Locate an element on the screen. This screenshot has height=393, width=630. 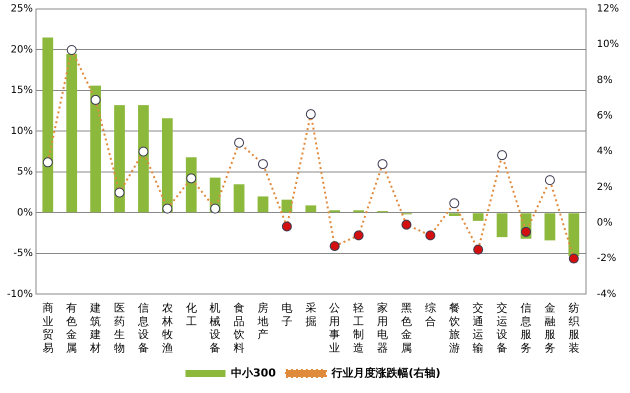
y-tick-label: 15% is located at coordinates (21, 90).